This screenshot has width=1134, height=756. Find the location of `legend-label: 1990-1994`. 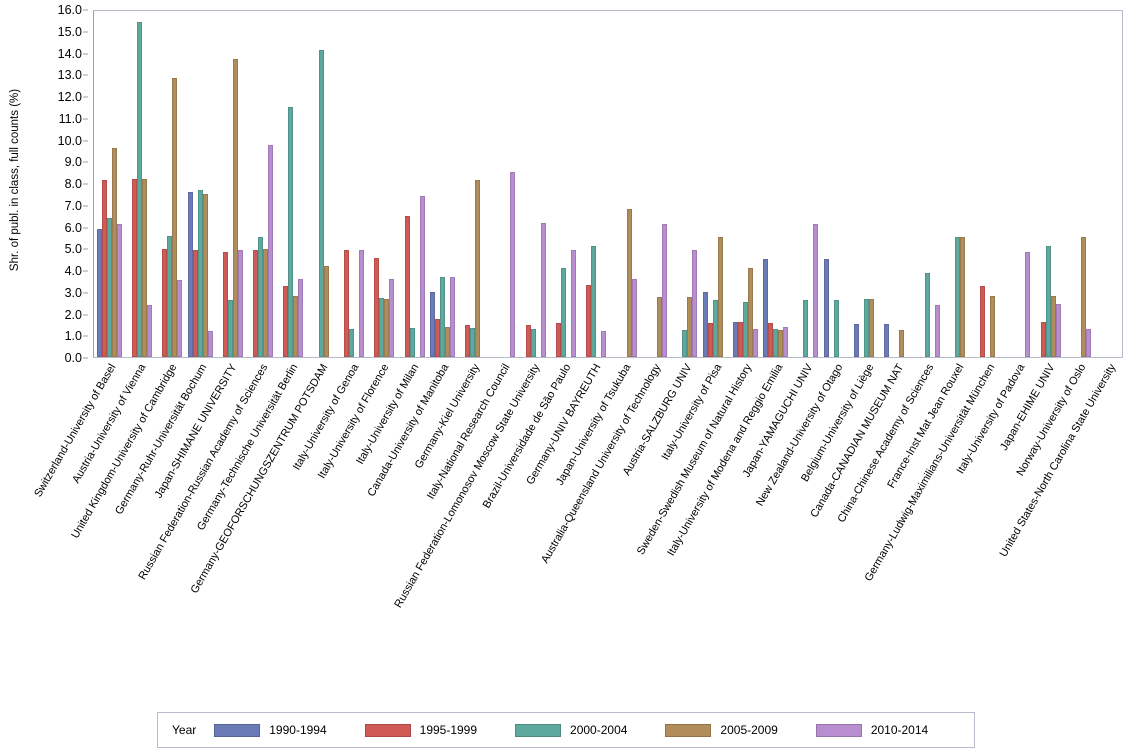

legend-label: 1990-1994 is located at coordinates (298, 730).